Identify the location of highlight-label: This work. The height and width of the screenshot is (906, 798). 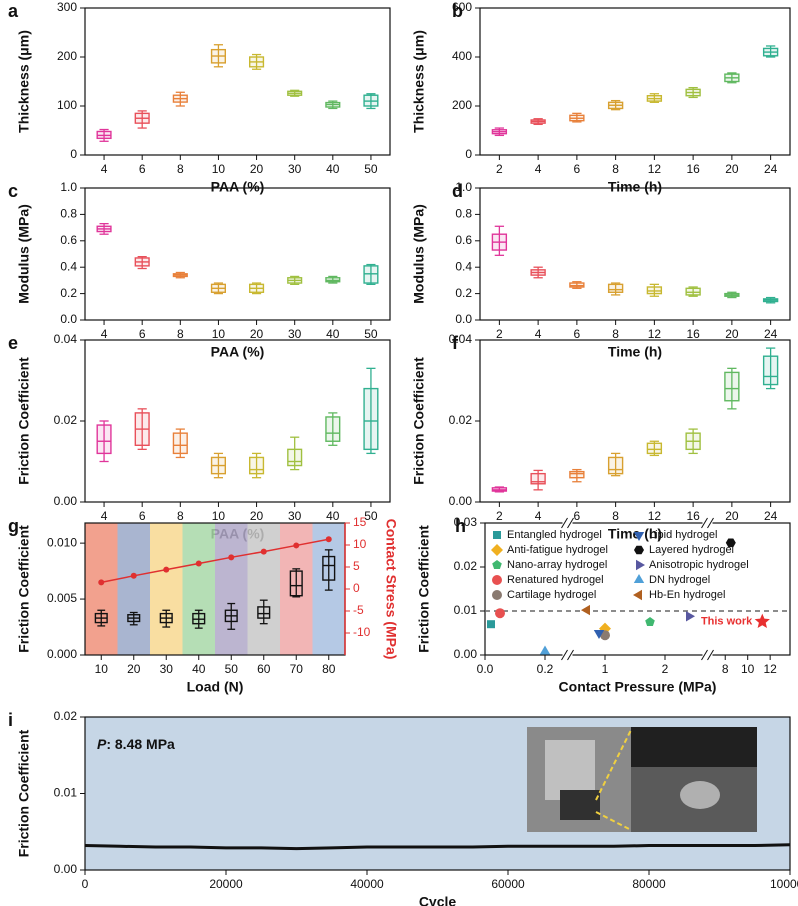
(727, 621).